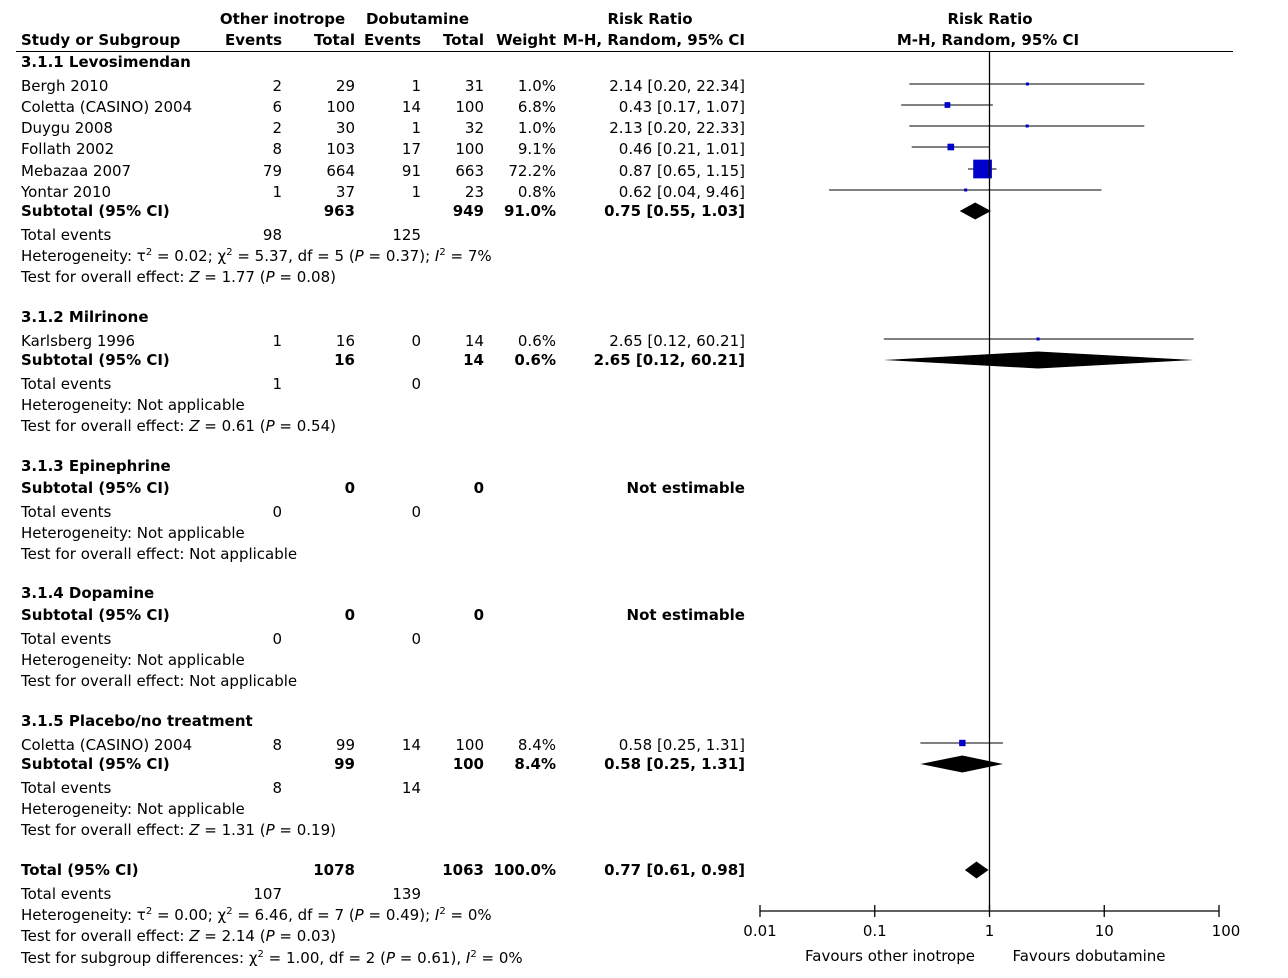 This screenshot has width=1288, height=978. What do you see at coordinates (334, 870) in the screenshot?
I see `total-other: 1078` at bounding box center [334, 870].